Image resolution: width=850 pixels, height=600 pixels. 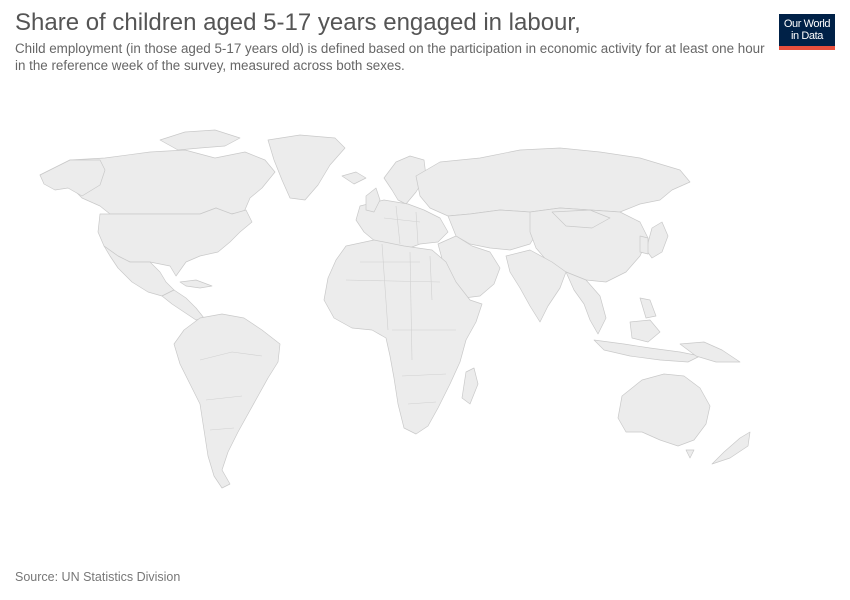 I want to click on country-southeast-asia, so click(x=586, y=303).